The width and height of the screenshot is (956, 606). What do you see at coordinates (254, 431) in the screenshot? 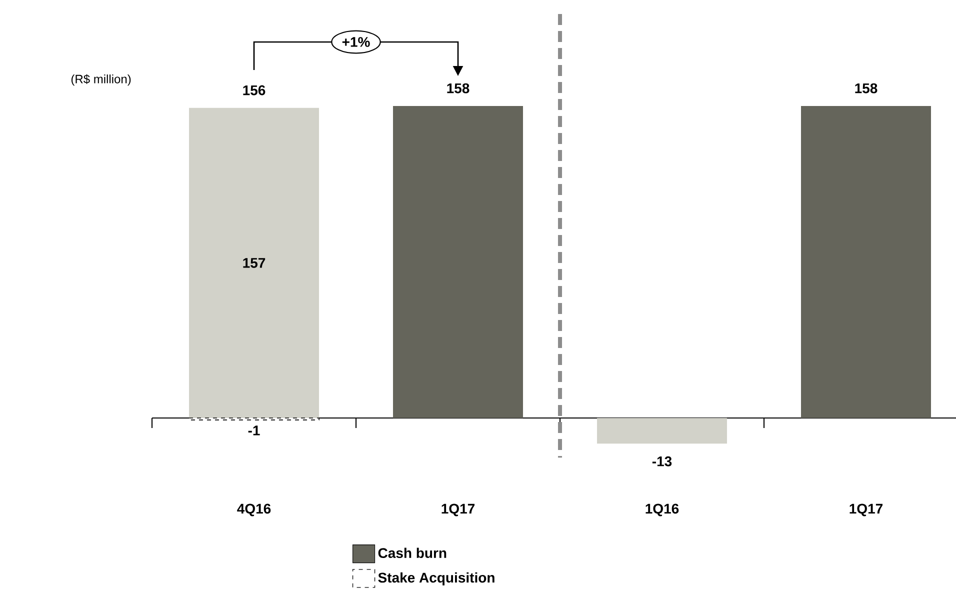
I see `data-label: -1` at bounding box center [254, 431].